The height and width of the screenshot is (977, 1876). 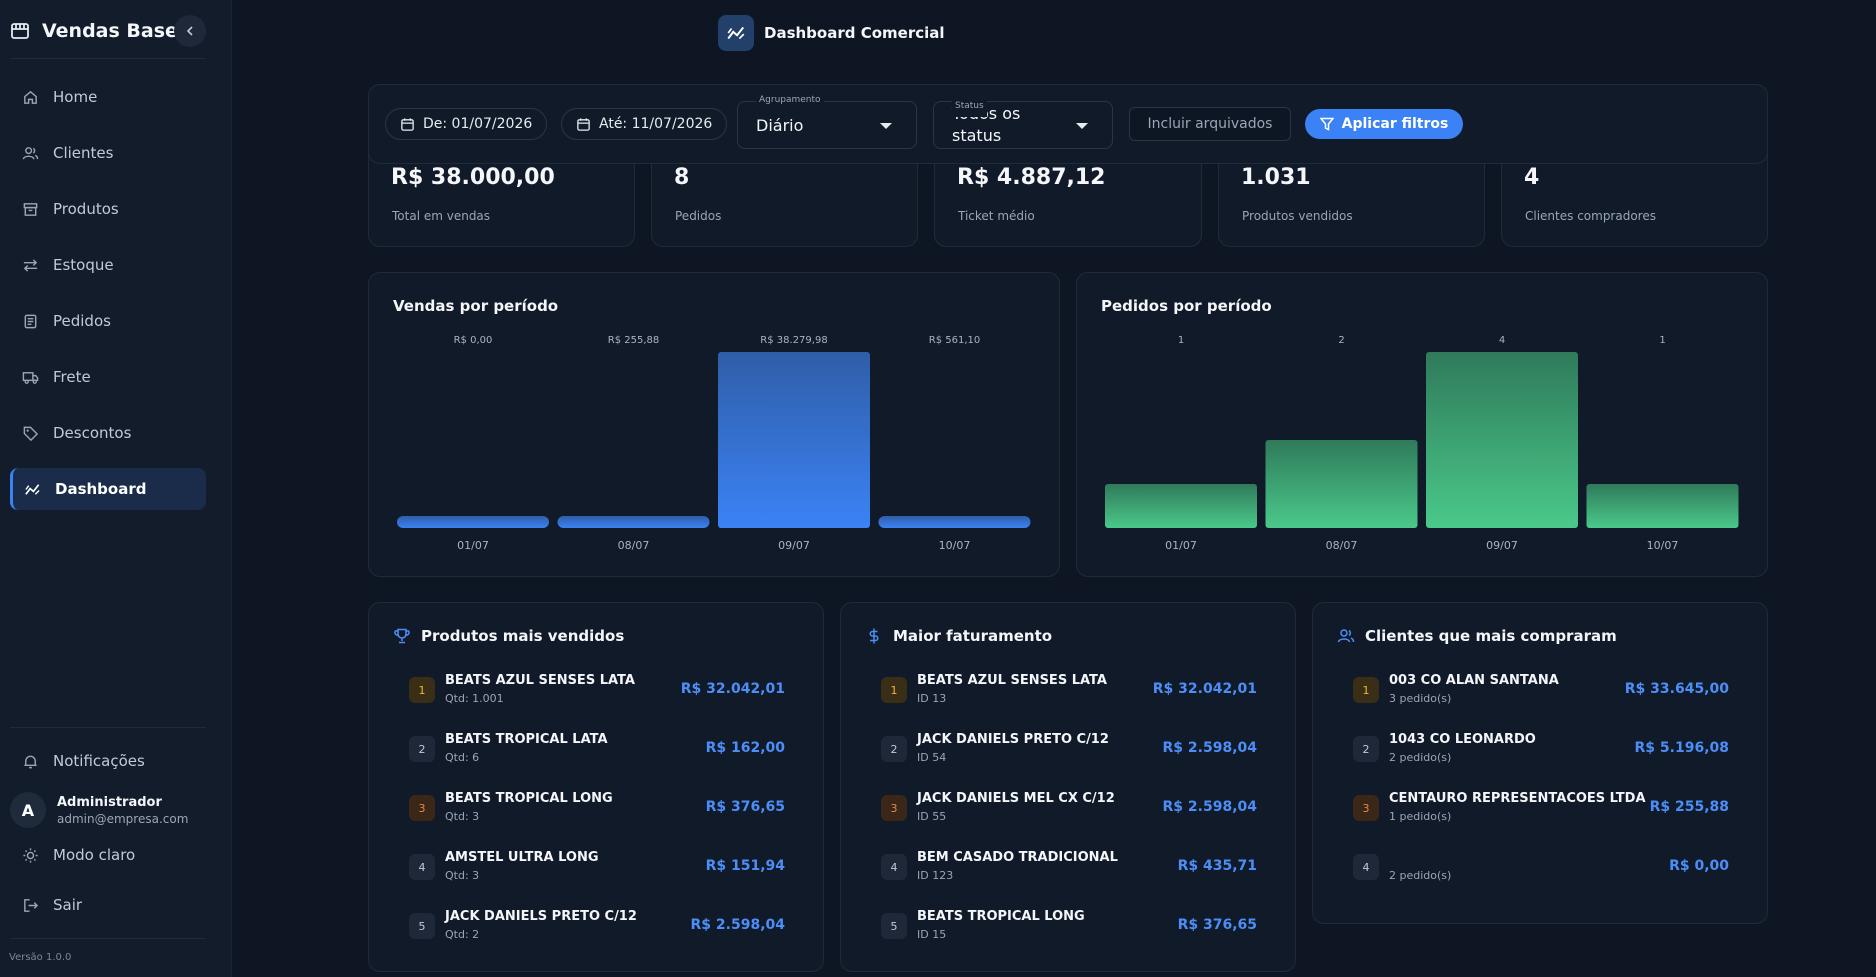 I want to click on chart-title: Vendas por período, so click(x=476, y=306).